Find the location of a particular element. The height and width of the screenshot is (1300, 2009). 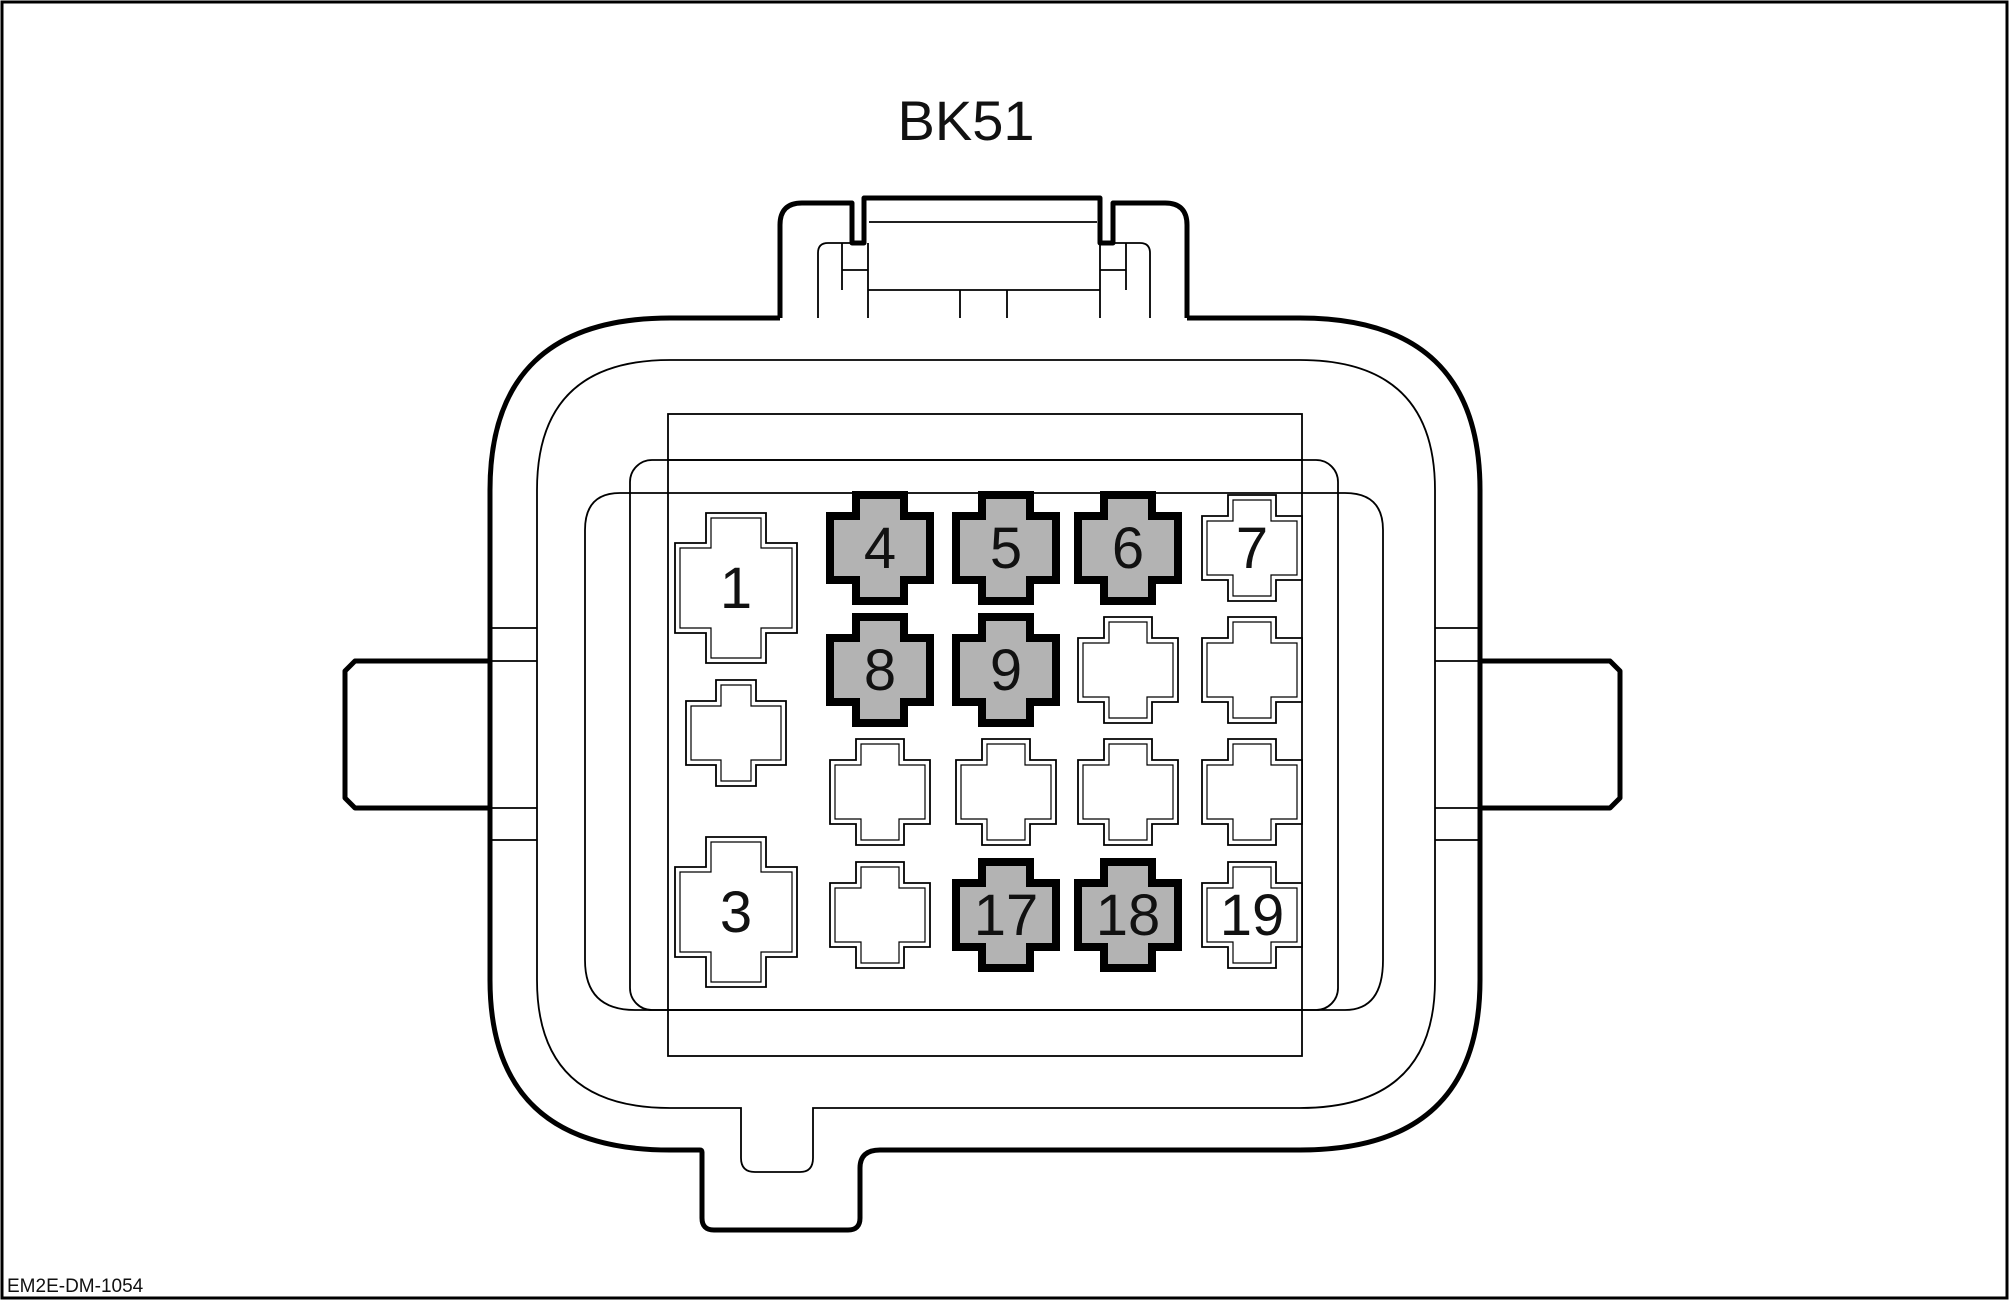

pin-number-label: 18 is located at coordinates (1128, 915).